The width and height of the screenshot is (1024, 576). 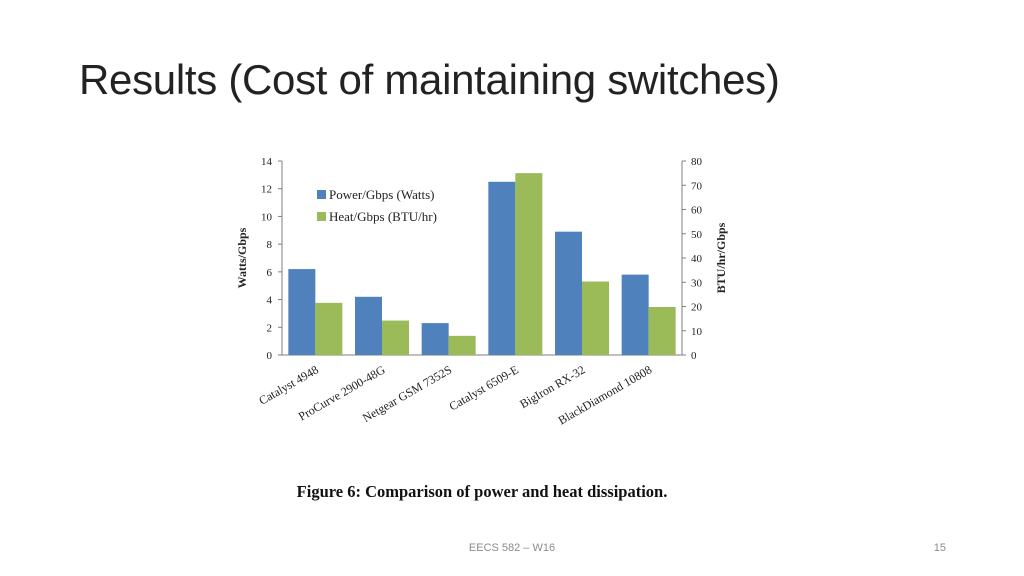 I want to click on left-tick-label: 0, so click(x=270, y=356).